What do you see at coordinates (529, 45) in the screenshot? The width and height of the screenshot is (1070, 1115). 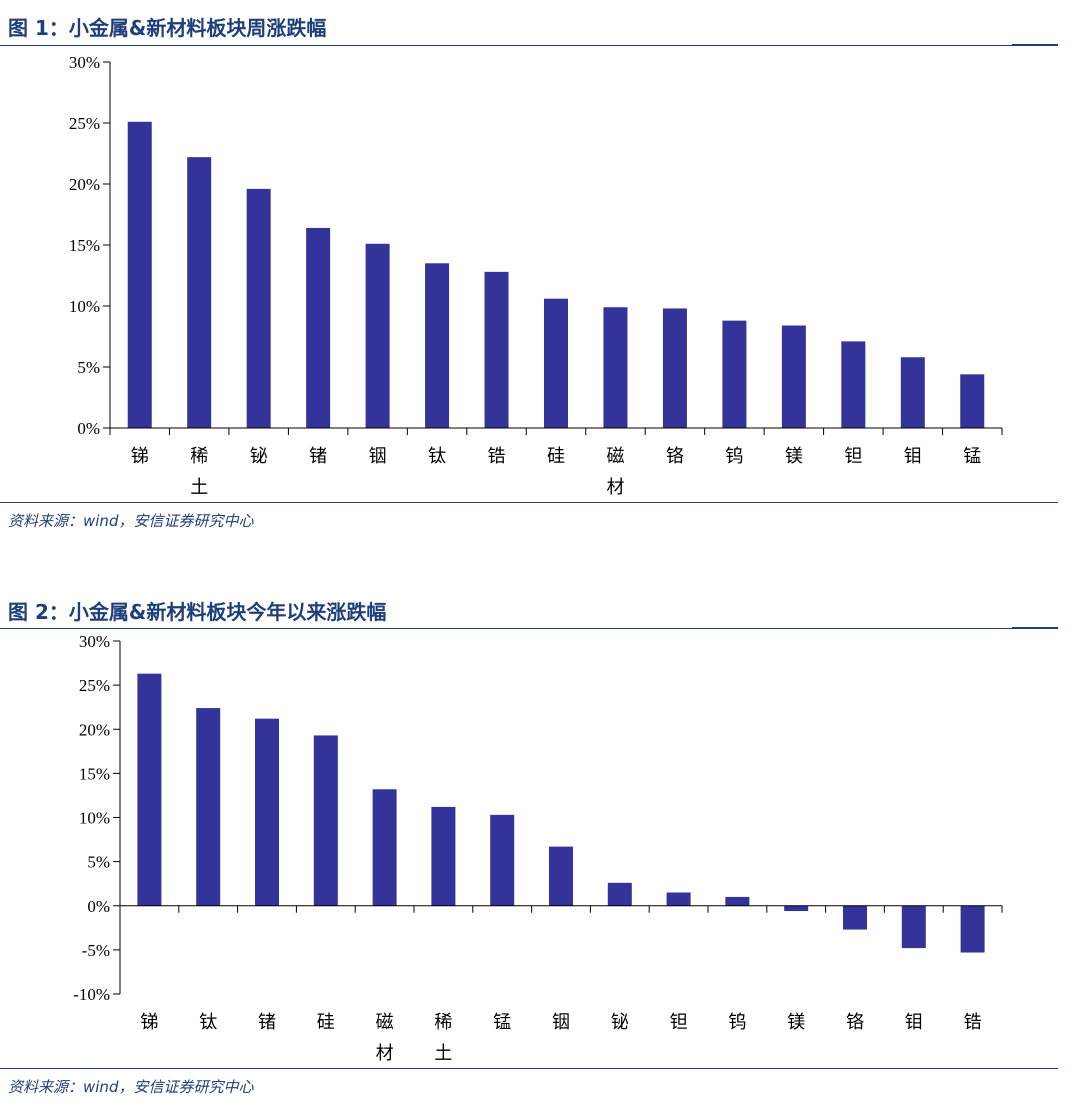 I see `figure-1-title-rule` at bounding box center [529, 45].